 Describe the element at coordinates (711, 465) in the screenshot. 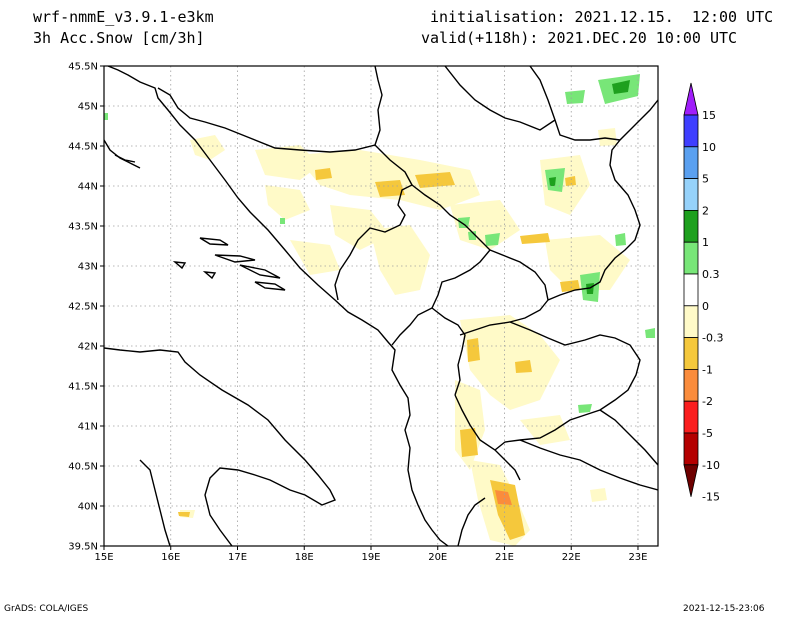

I see `colorbar-label: -10` at that location.